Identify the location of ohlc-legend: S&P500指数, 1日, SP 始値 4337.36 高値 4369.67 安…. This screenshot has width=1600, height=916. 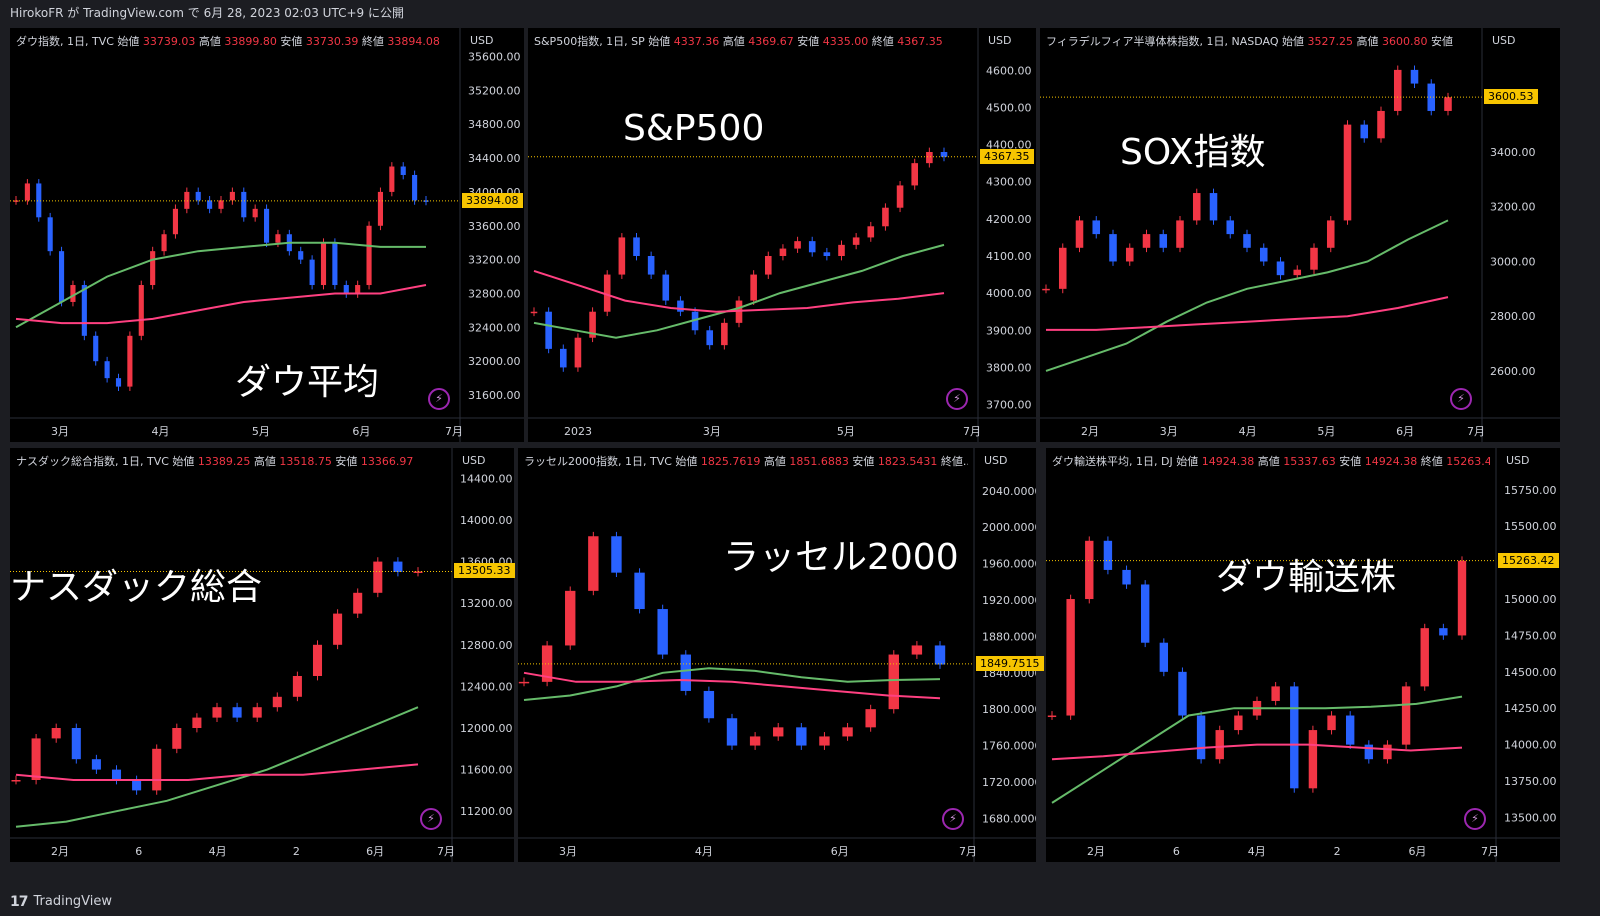
(738, 41).